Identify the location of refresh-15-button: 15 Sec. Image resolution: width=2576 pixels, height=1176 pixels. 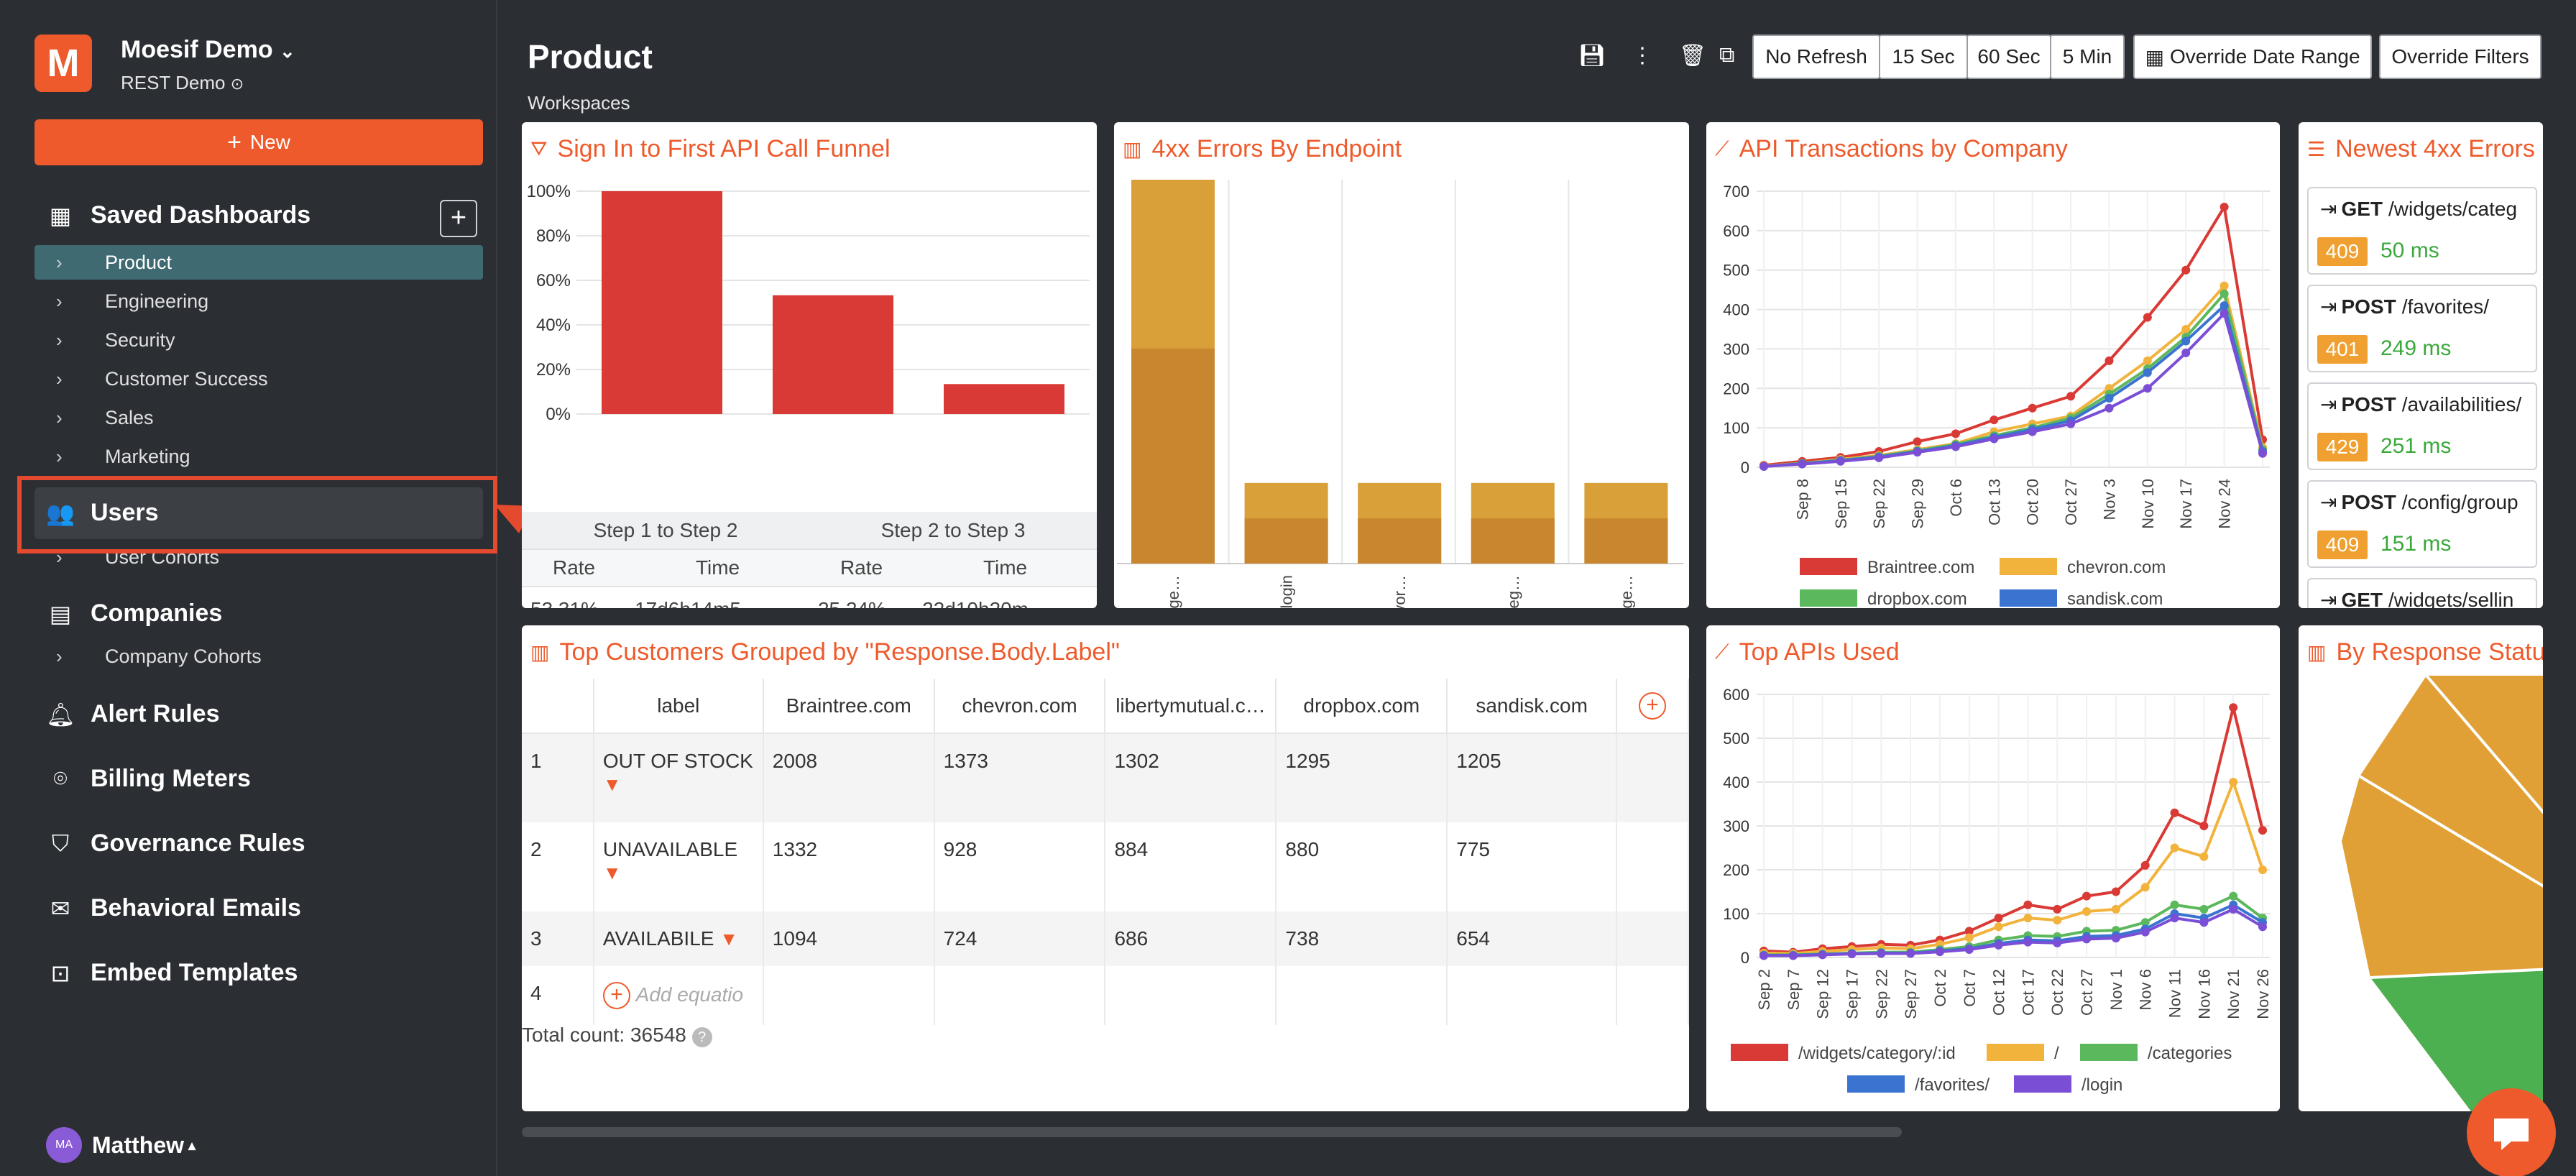
(1923, 57).